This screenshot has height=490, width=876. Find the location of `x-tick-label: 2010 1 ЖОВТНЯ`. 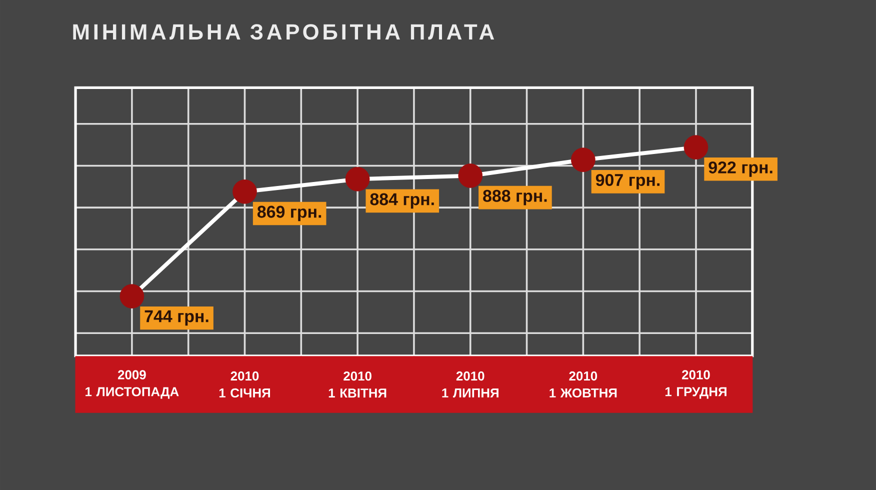

x-tick-label: 2010 1 ЖОВТНЯ is located at coordinates (583, 384).